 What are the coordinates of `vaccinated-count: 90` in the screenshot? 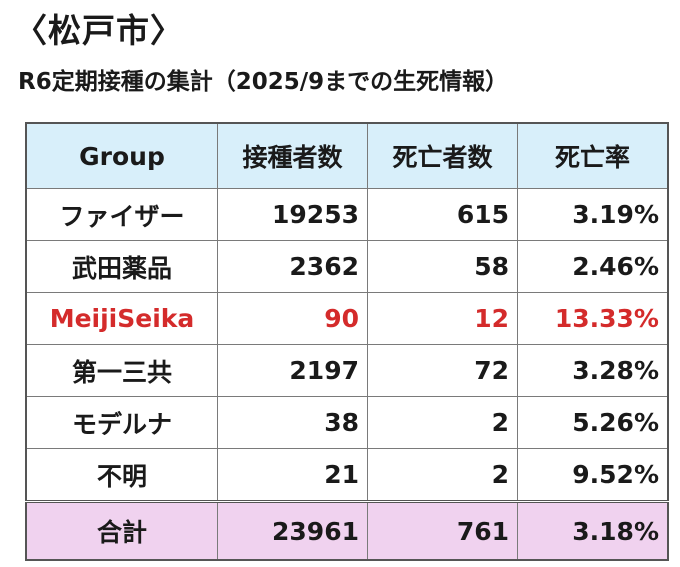 It's located at (292, 318).